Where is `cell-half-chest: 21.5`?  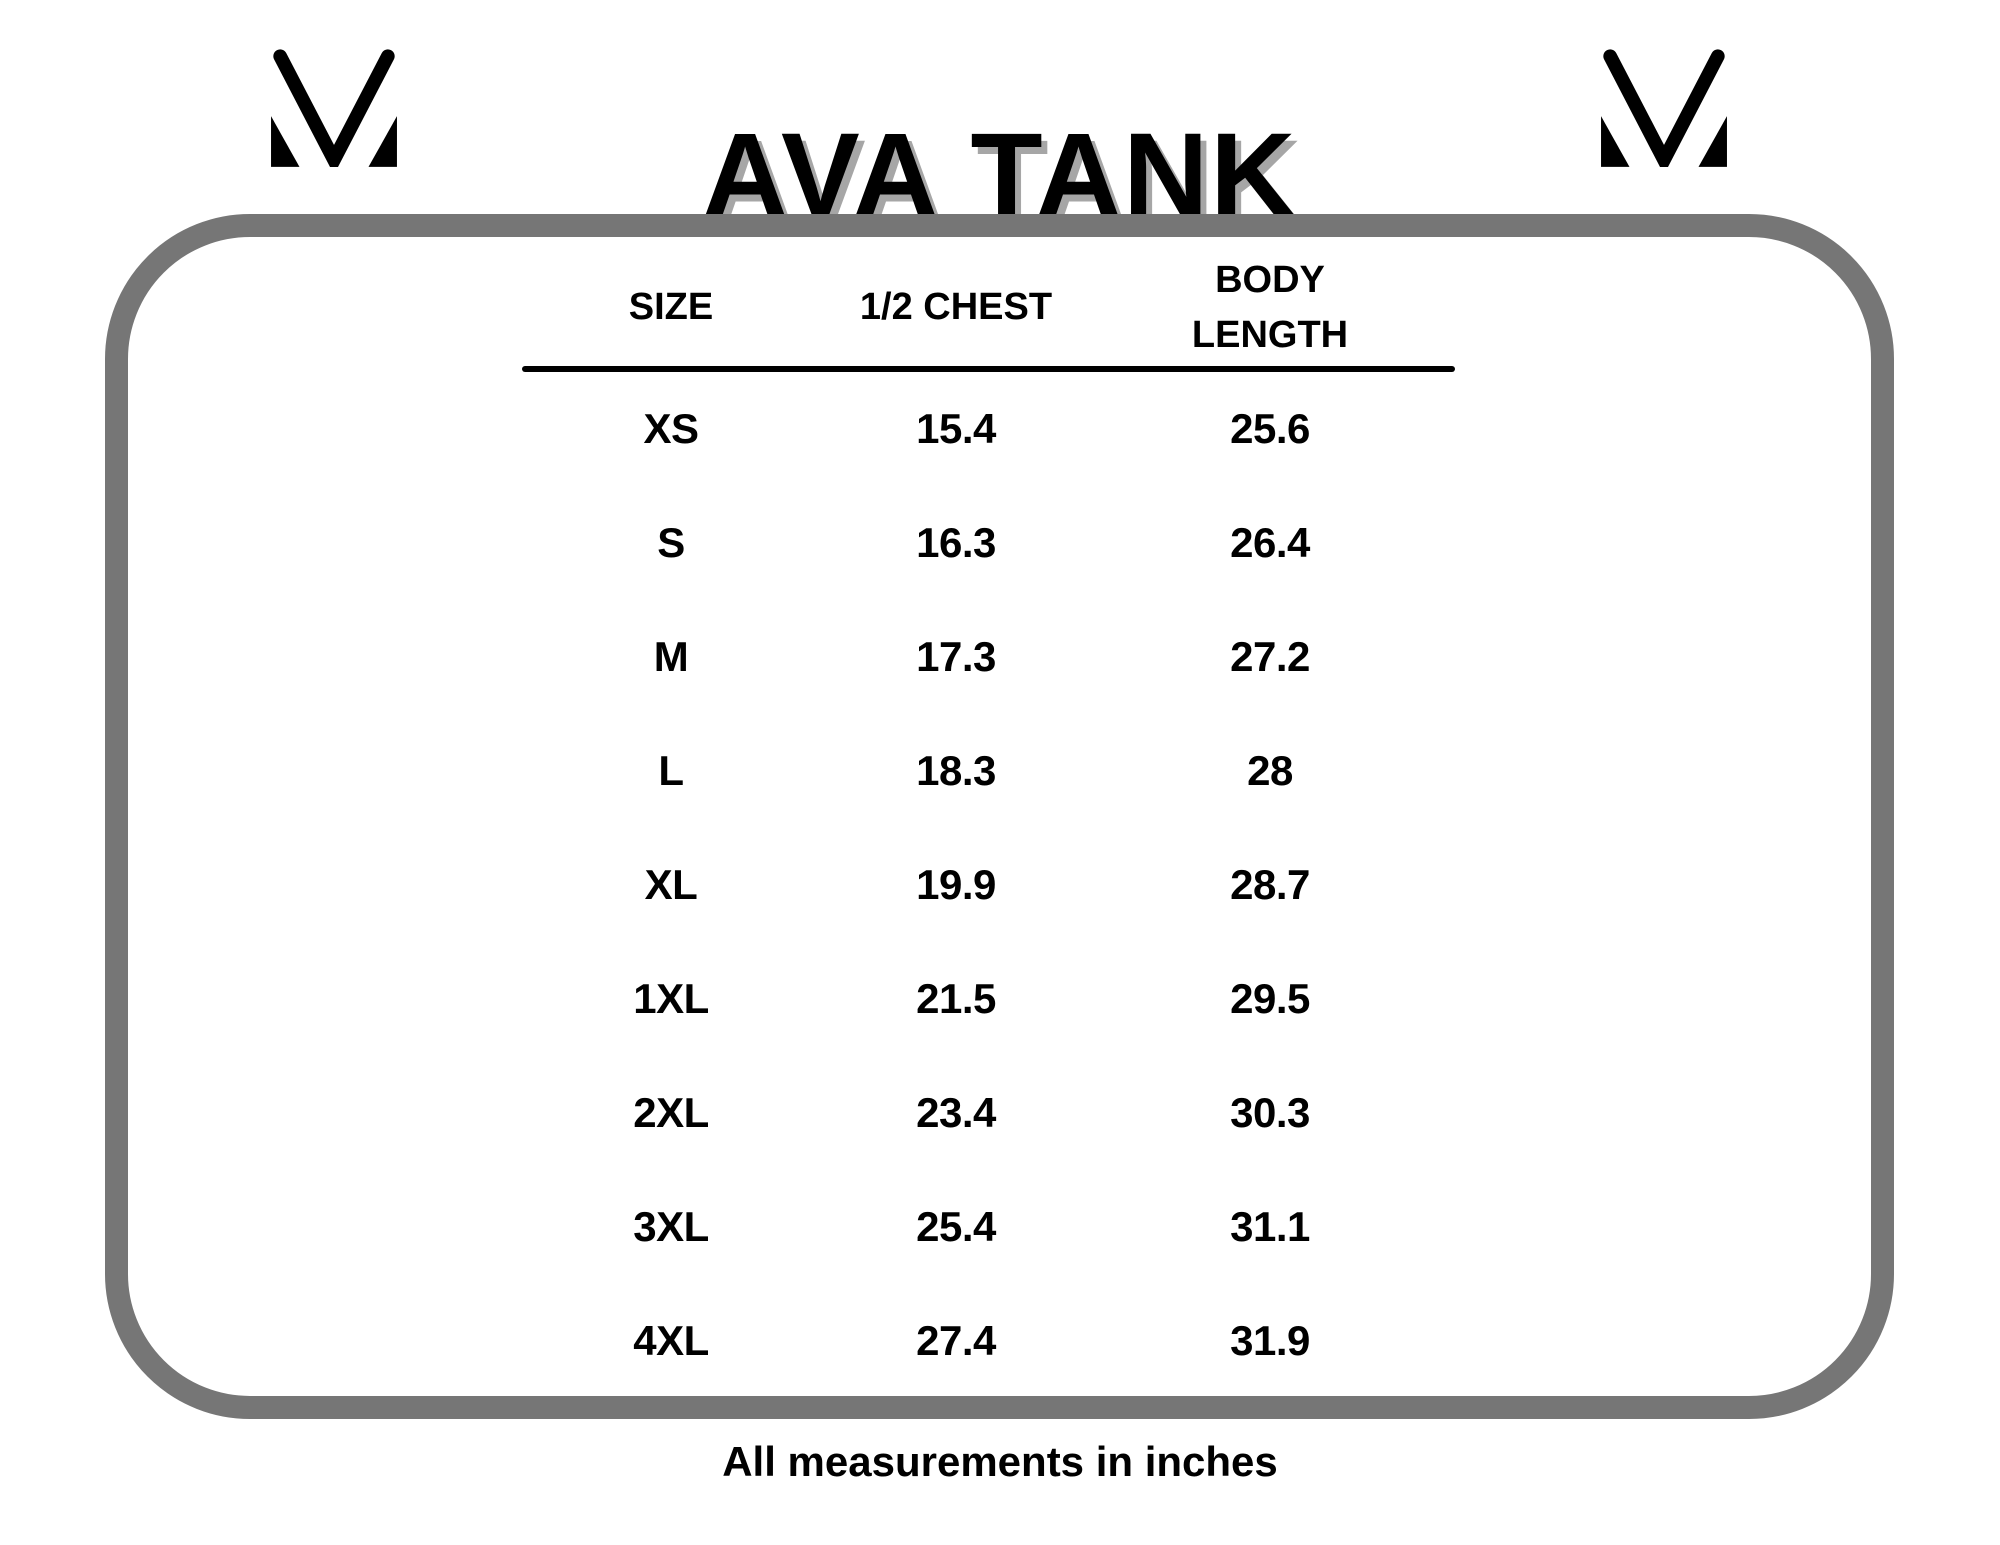 cell-half-chest: 21.5 is located at coordinates (956, 998).